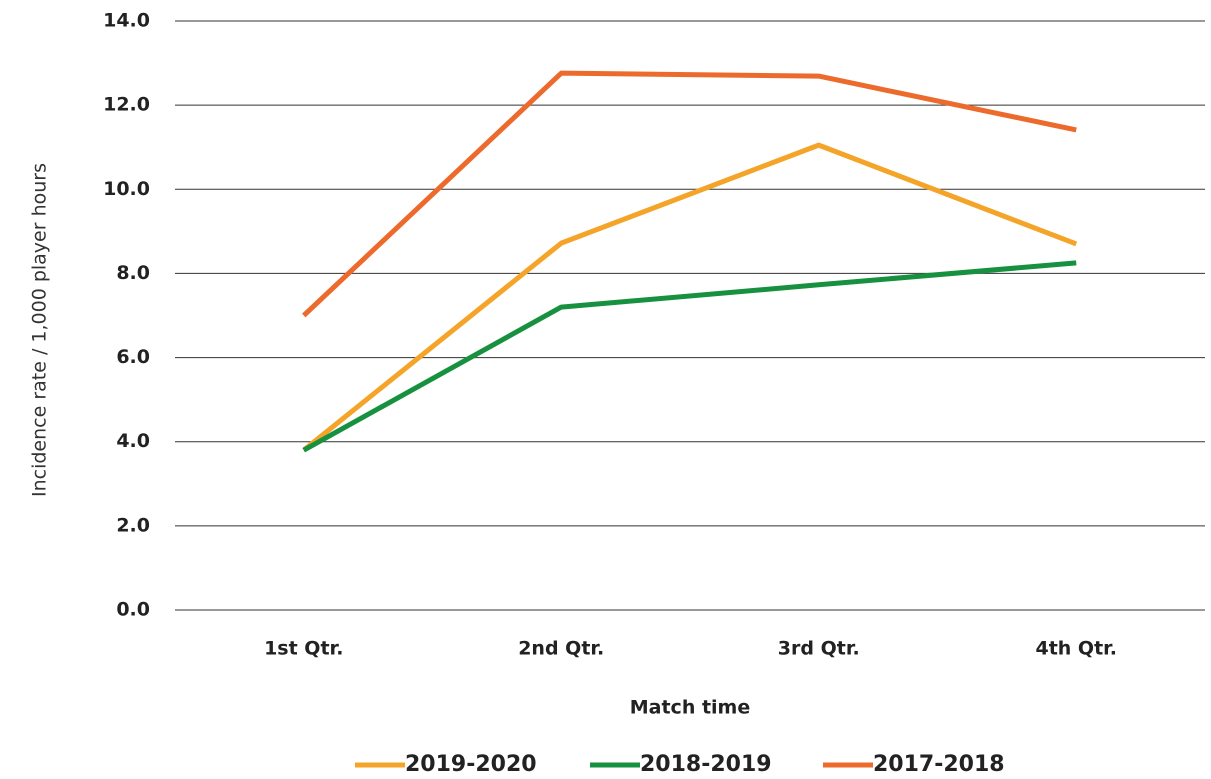 The image size is (1211, 779). I want to click on legend-label: 2017-2018, so click(939, 764).